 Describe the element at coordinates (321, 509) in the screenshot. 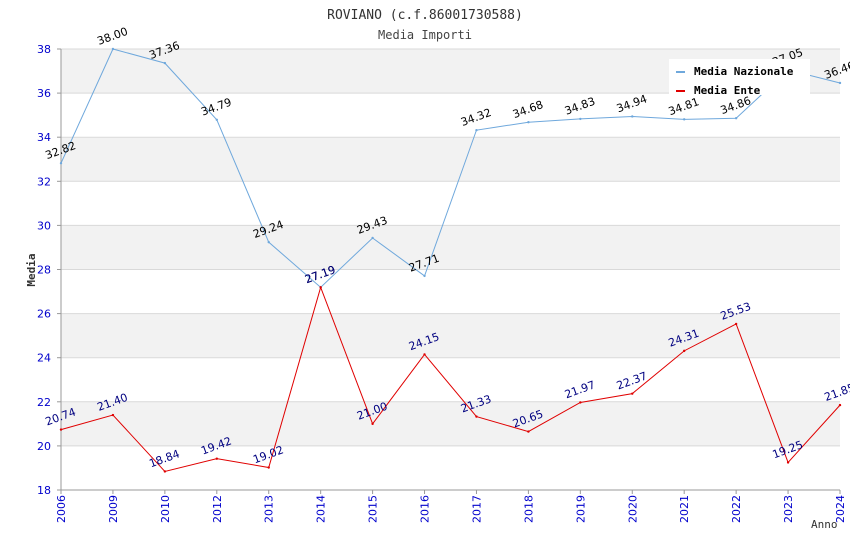

I see `x-tick-label: 2014` at that location.